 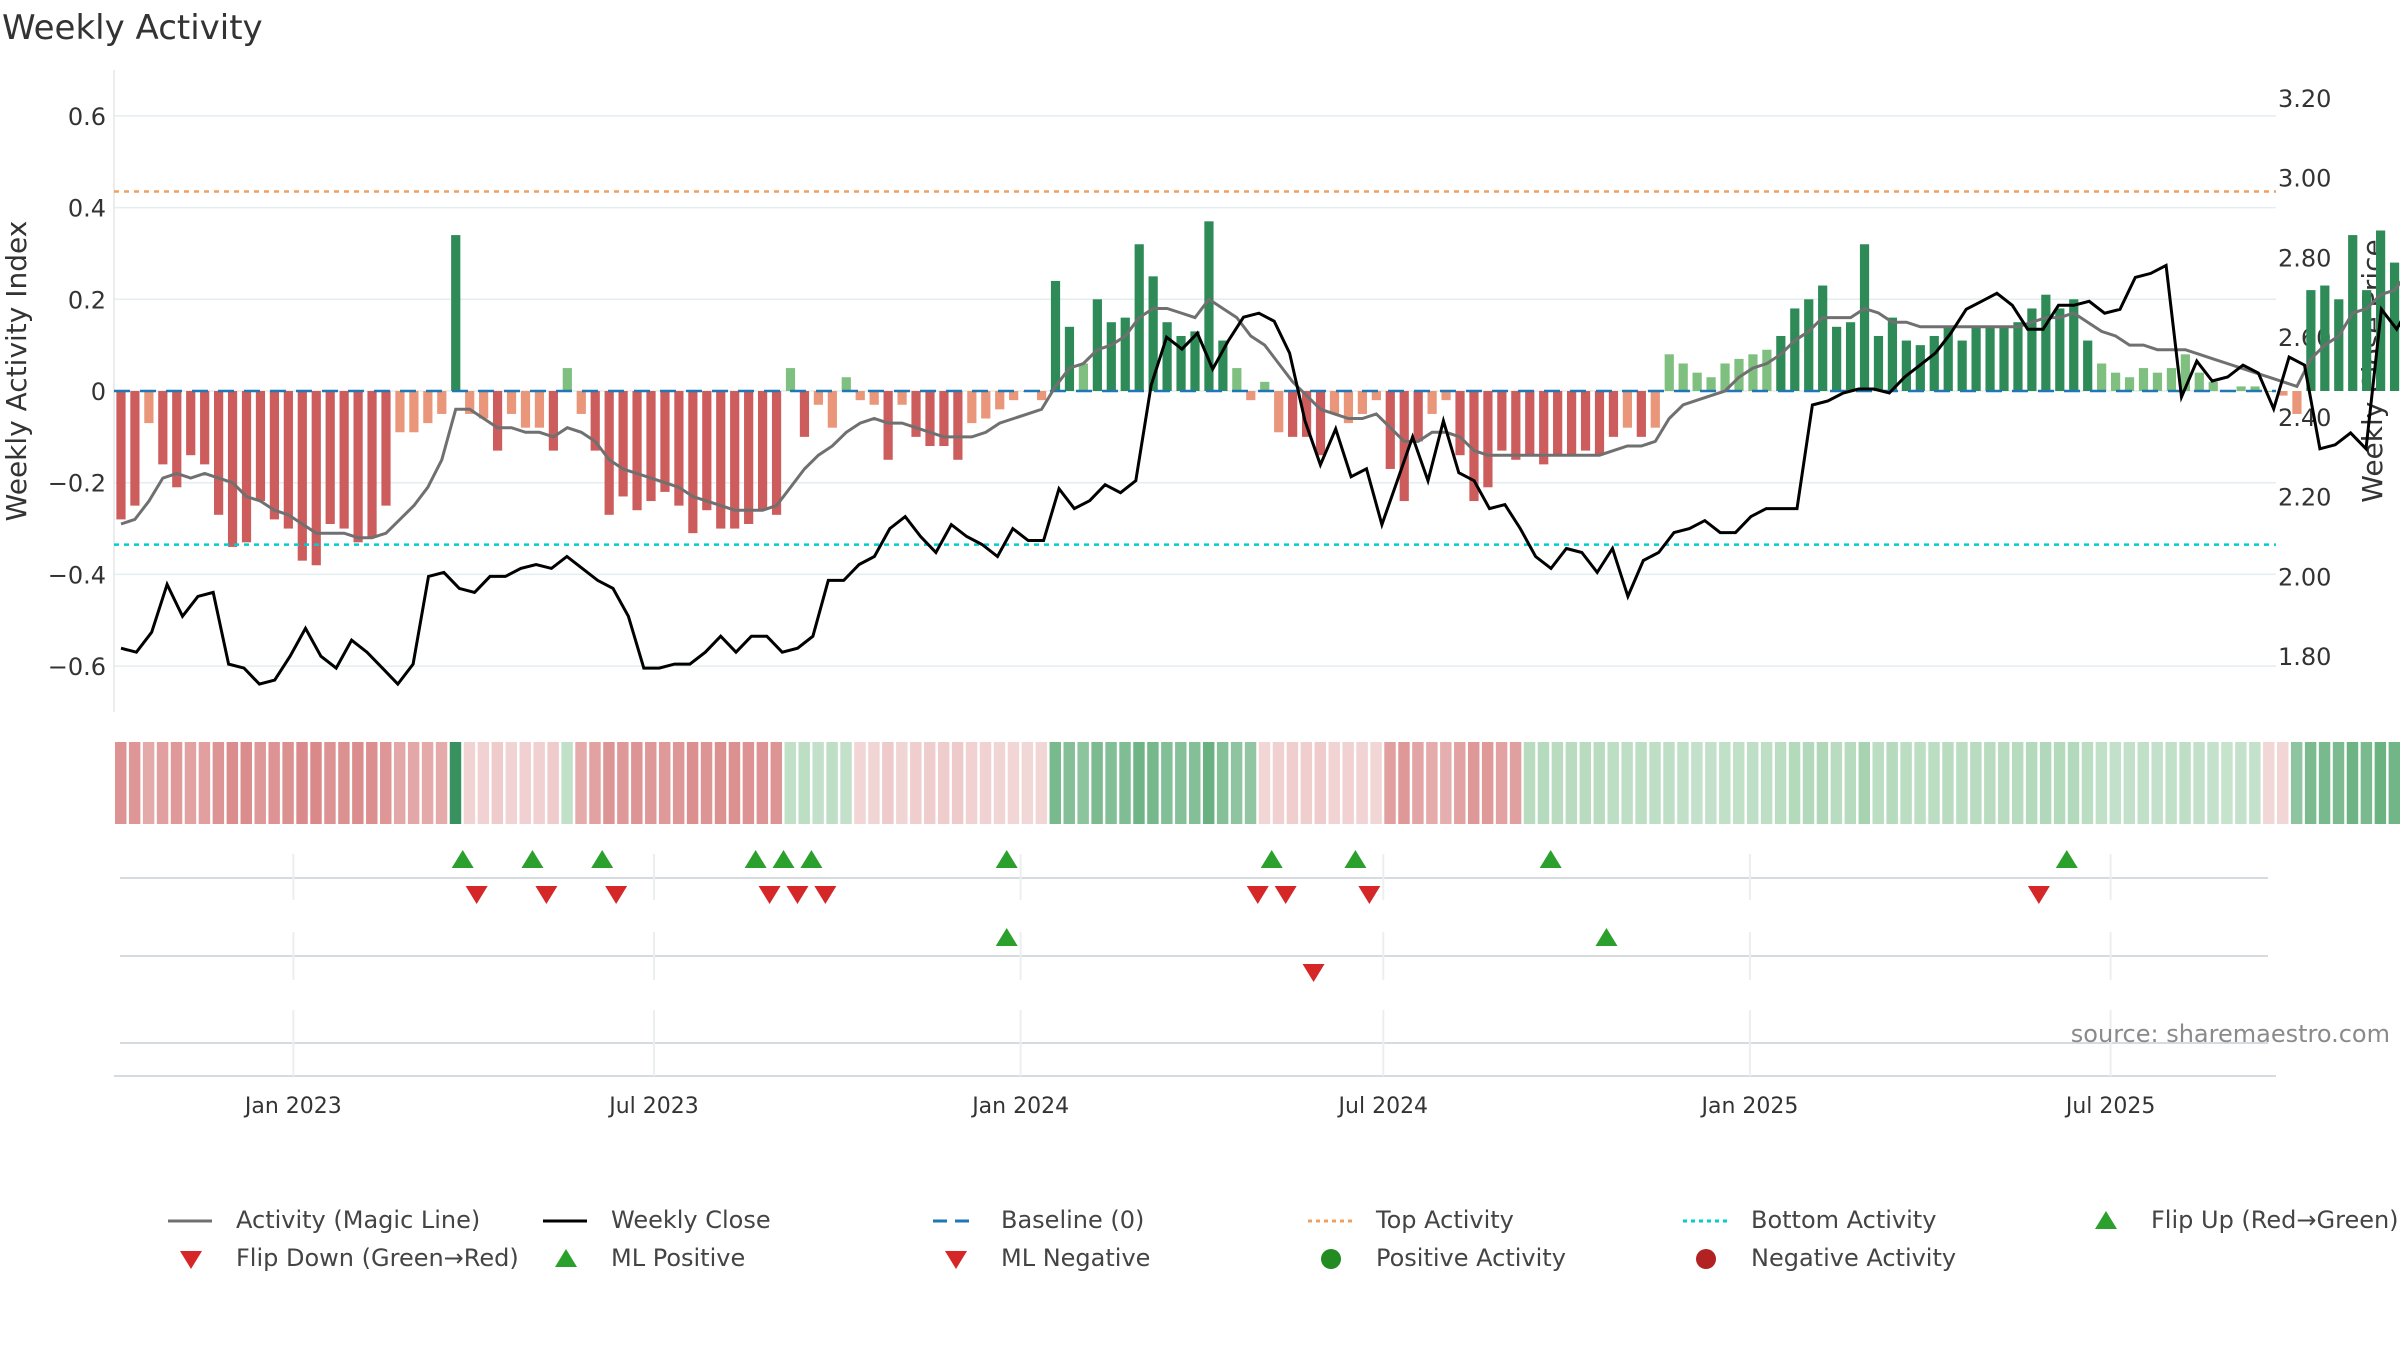 I want to click on legend-item: ML Negative, so click(x=1105, y=1260).